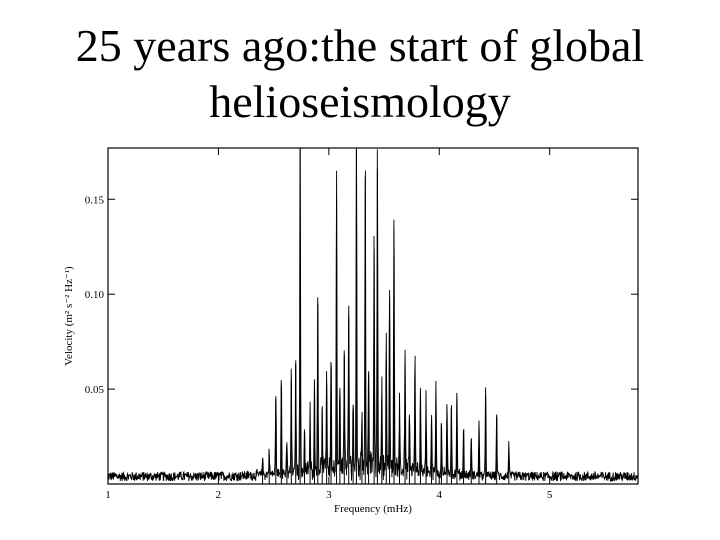  Describe the element at coordinates (95, 200) in the screenshot. I see `y-tick-label: 0.15` at that location.